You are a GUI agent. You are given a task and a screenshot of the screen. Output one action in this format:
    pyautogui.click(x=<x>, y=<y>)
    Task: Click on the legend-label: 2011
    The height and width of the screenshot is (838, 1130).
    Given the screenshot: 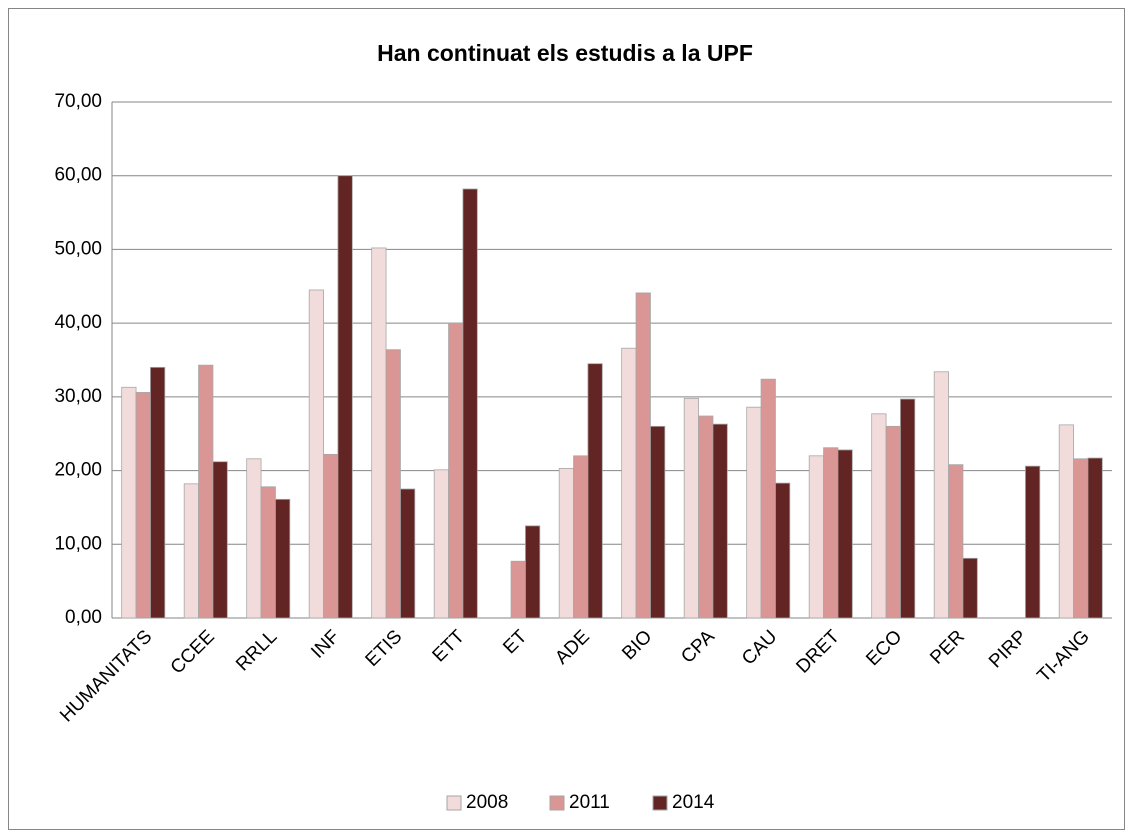 What is the action you would take?
    pyautogui.click(x=589, y=802)
    